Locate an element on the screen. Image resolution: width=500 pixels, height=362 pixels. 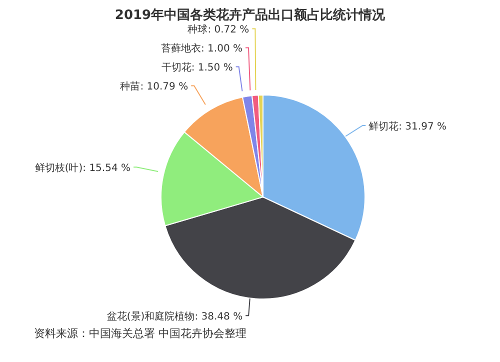
slice-label: 干切花: 1.50 % is located at coordinates (197, 68).